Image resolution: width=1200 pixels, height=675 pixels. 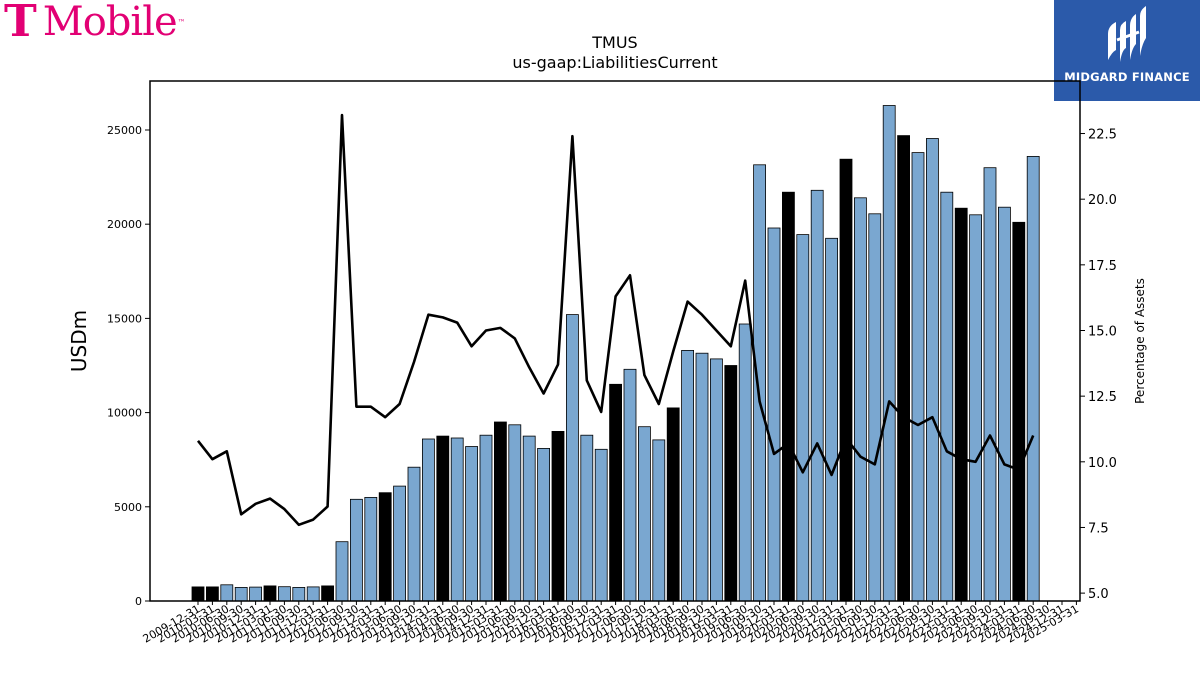 What do you see at coordinates (128, 366) in the screenshot?
I see `y-axis-ticks: 0 5000 10000 15000 20000 25000` at bounding box center [128, 366].